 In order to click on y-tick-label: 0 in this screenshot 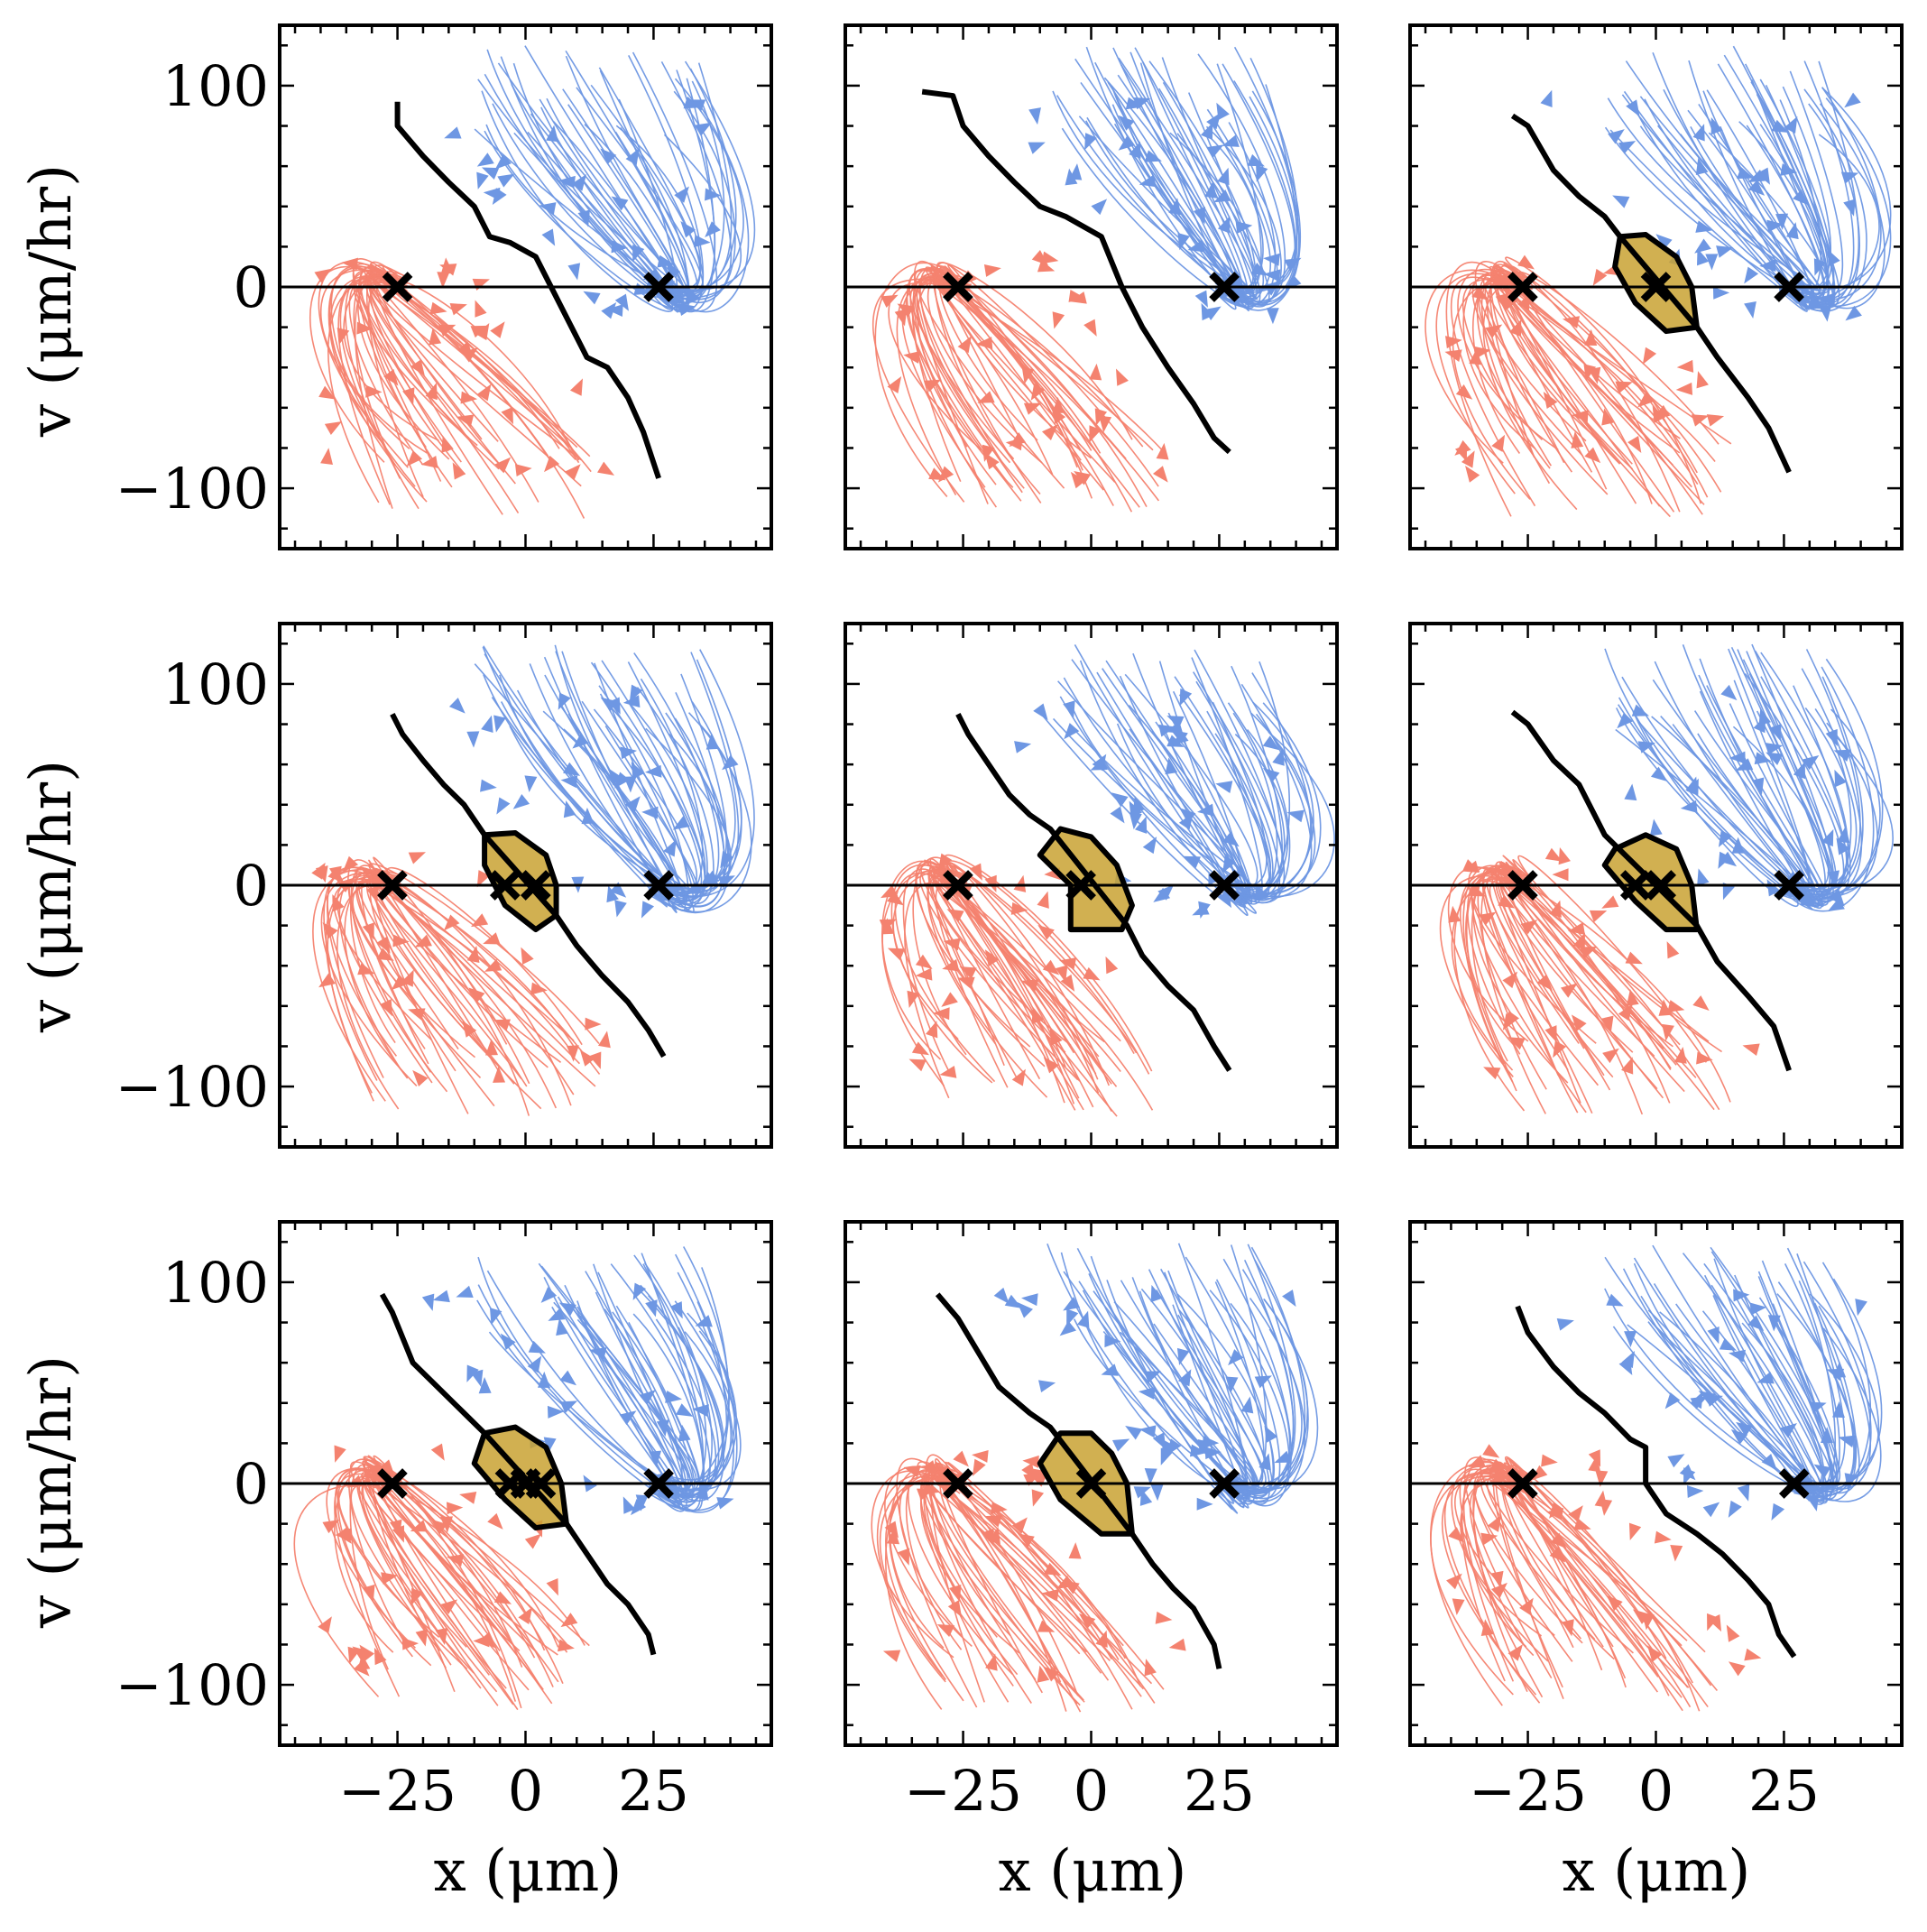, I will do `click(252, 886)`.